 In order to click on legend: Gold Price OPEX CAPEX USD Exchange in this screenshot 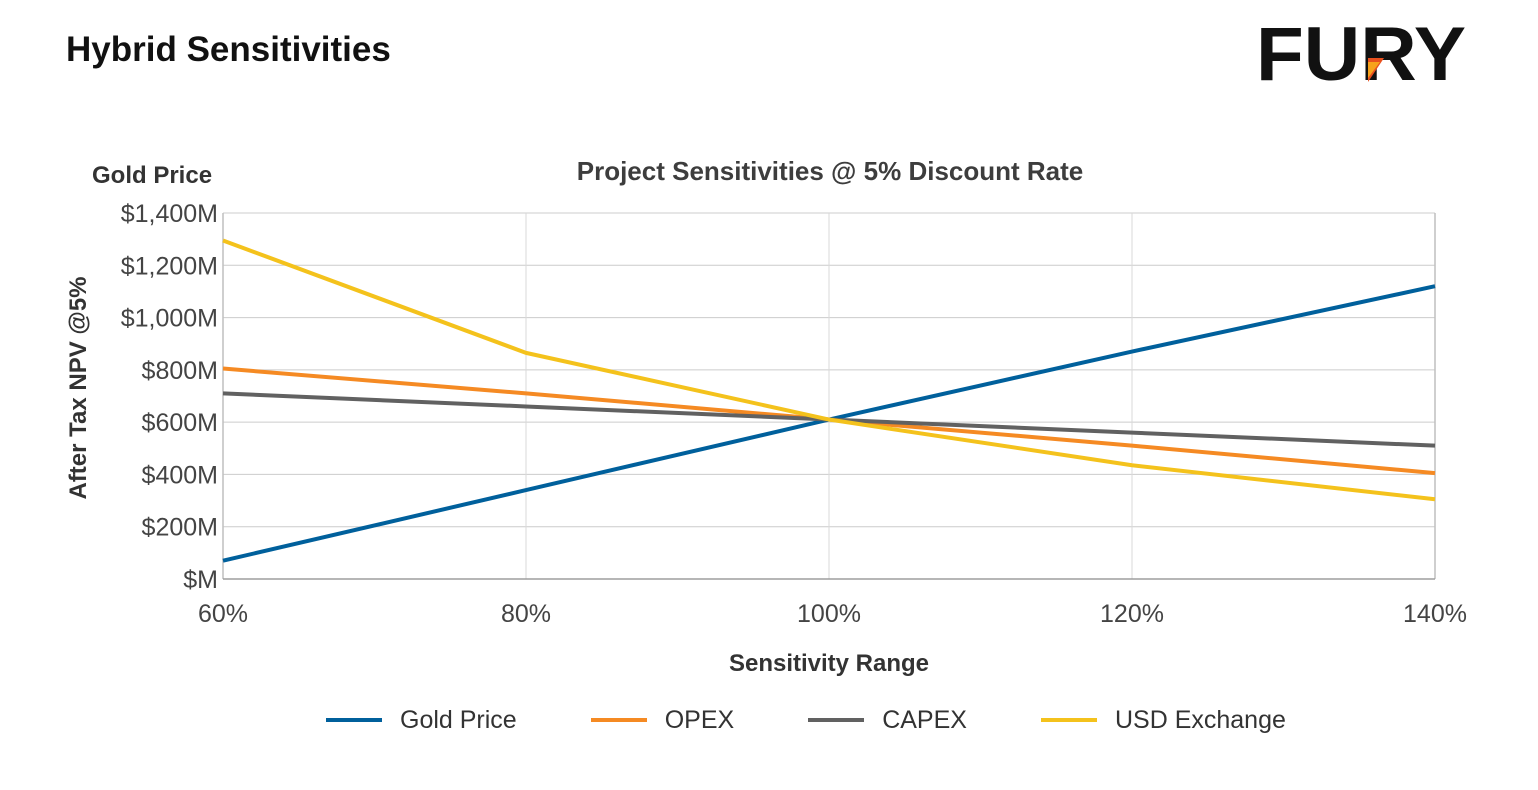, I will do `click(843, 720)`.